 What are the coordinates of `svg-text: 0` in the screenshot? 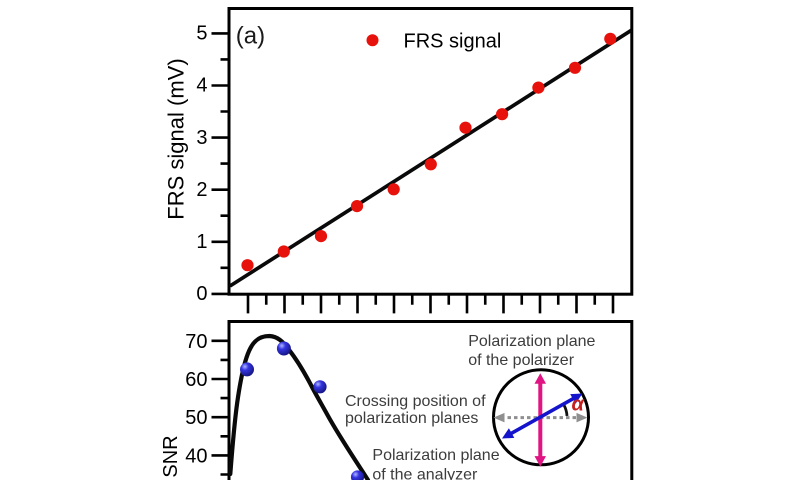 It's located at (201, 294).